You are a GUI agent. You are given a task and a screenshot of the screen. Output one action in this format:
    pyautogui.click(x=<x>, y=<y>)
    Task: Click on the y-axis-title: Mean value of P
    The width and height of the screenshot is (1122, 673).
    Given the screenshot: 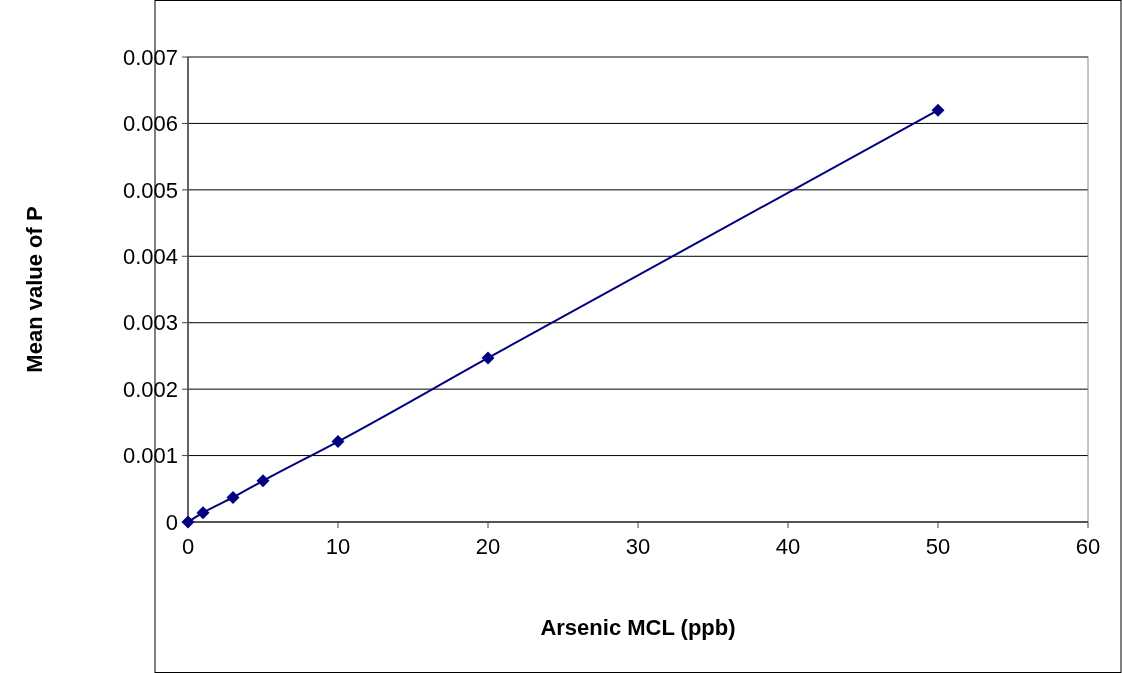 What is the action you would take?
    pyautogui.click(x=34, y=289)
    